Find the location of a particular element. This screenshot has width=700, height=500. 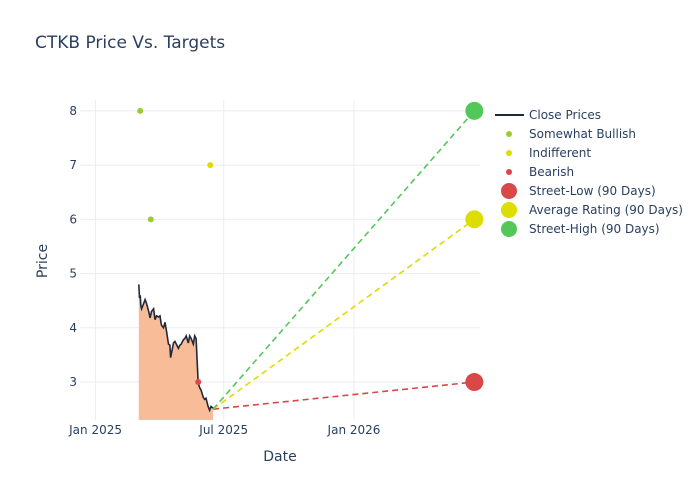

y-tick-label: 6 is located at coordinates (73, 219).